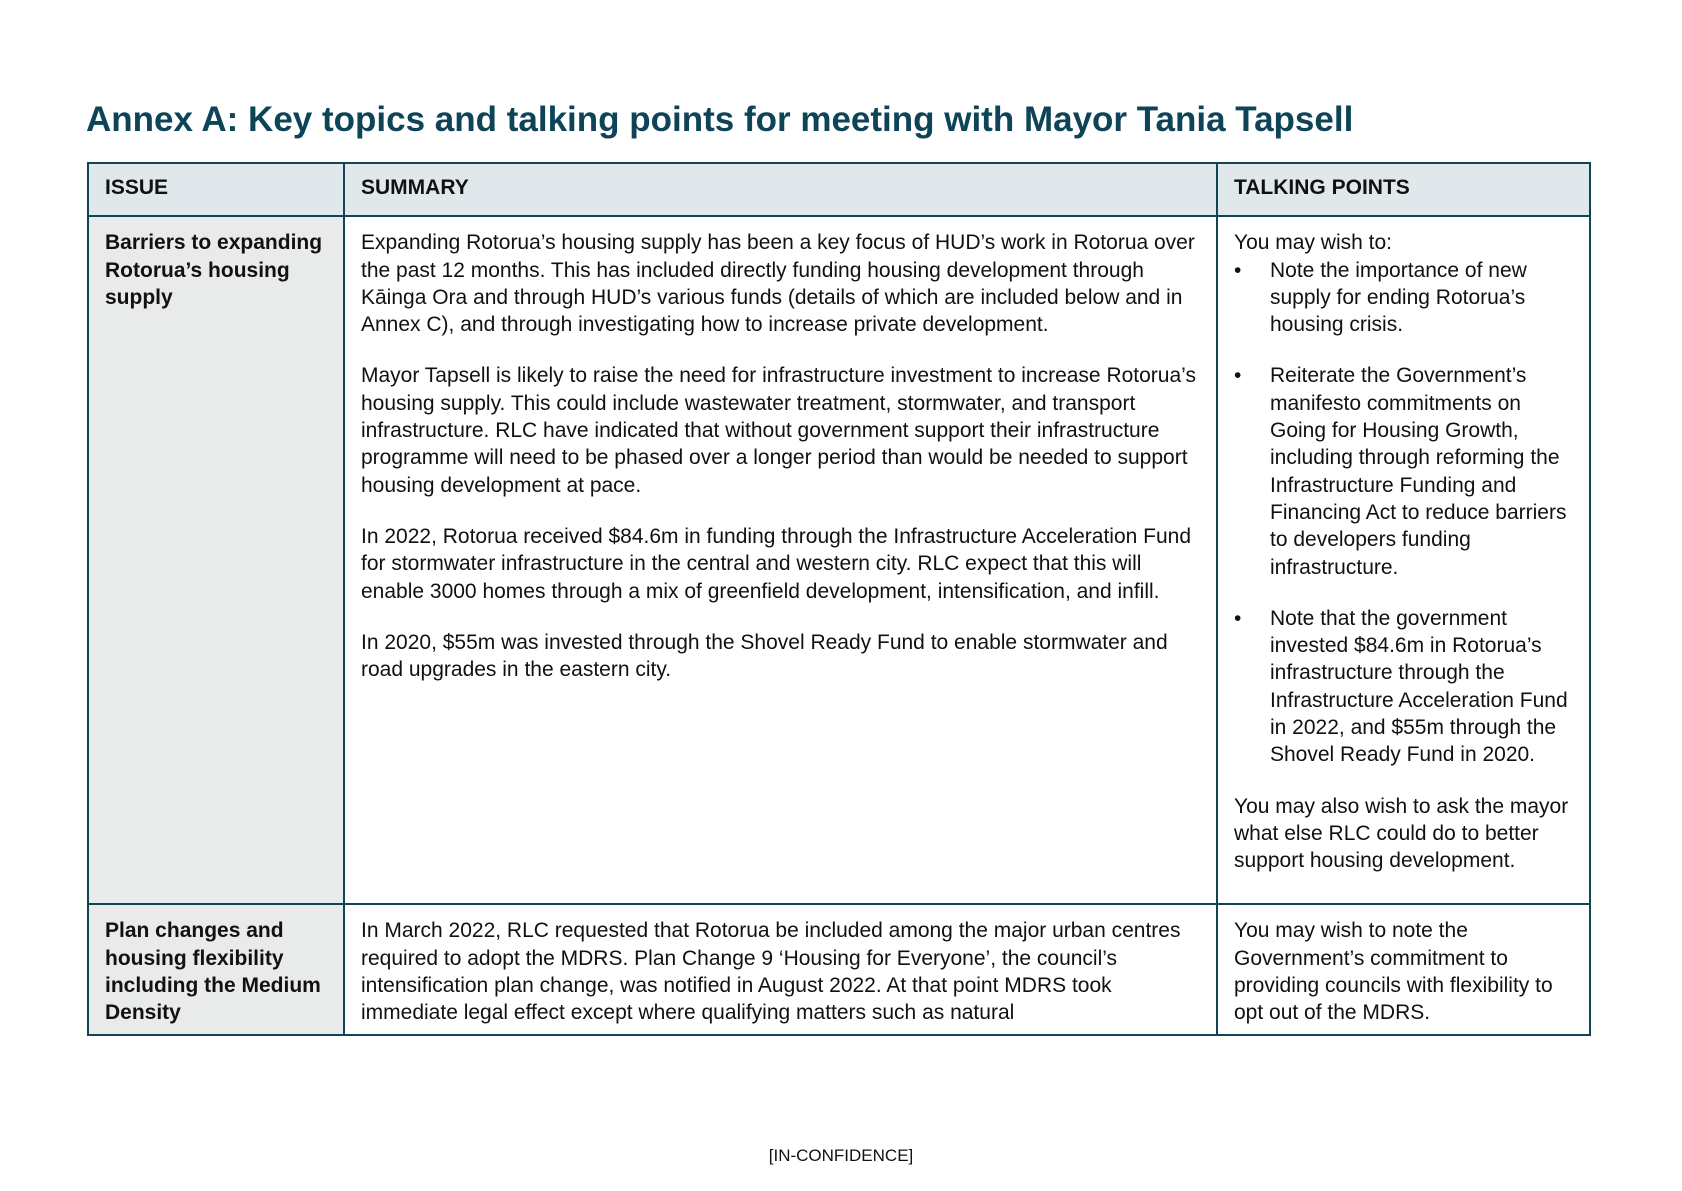 The height and width of the screenshot is (1191, 1682). Describe the element at coordinates (216, 189) in the screenshot. I see `header-issue: ISSUE` at that location.